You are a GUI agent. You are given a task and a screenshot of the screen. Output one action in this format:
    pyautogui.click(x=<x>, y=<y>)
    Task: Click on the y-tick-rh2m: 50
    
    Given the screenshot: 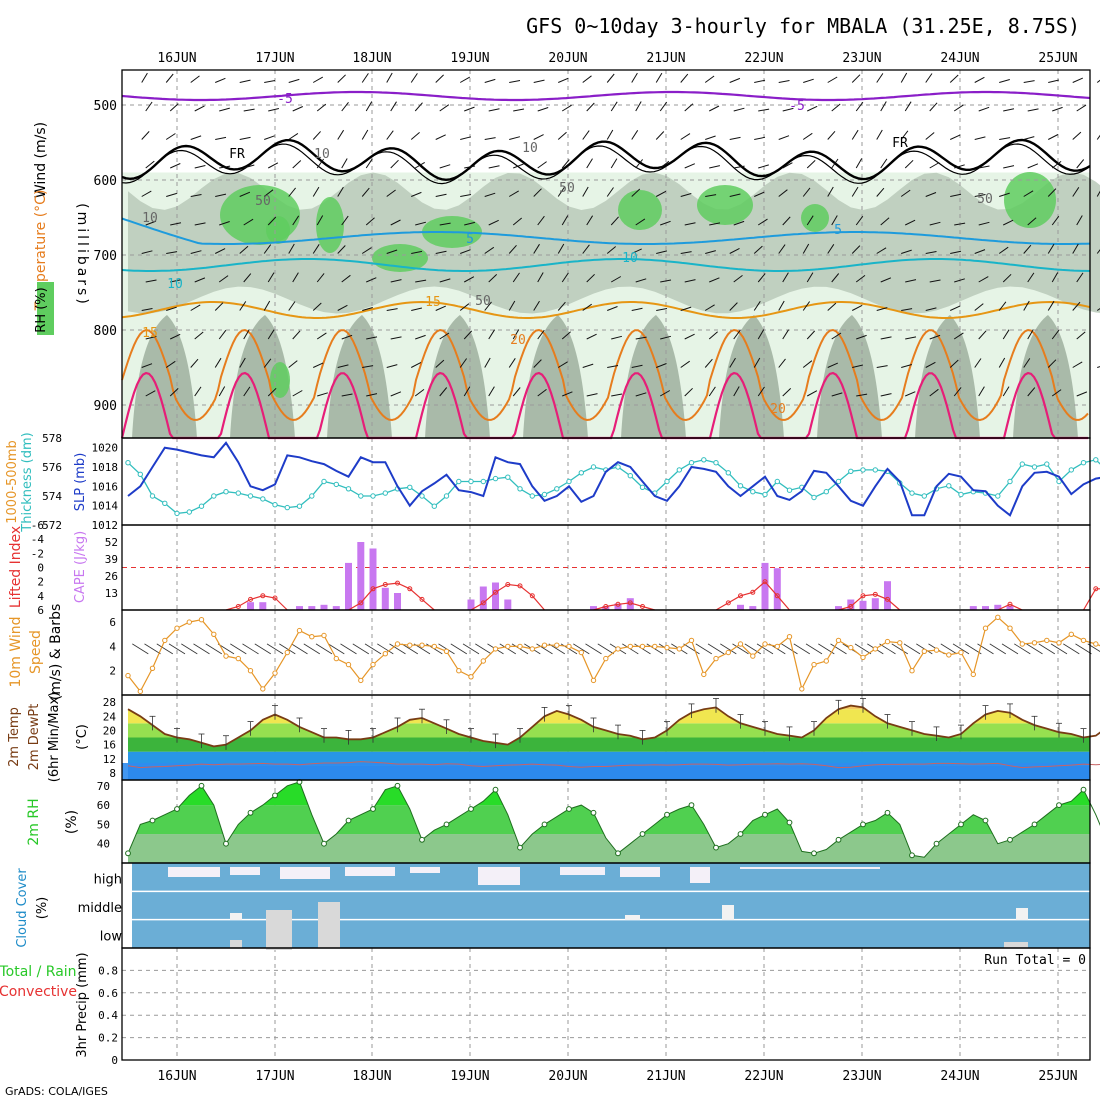 What is the action you would take?
    pyautogui.click(x=103, y=824)
    